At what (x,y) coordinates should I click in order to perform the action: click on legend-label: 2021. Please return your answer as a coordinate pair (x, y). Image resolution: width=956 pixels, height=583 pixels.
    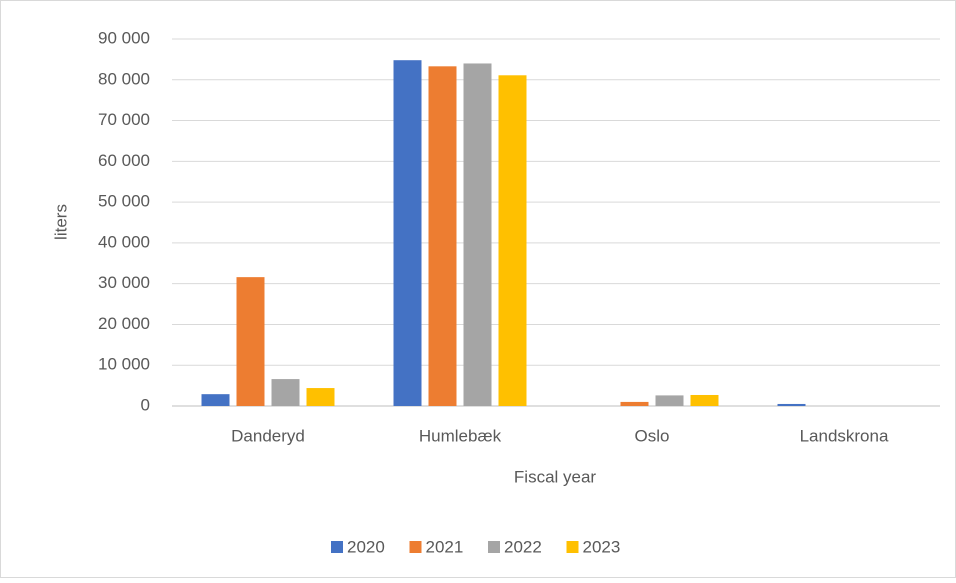
    Looking at the image, I should click on (445, 546).